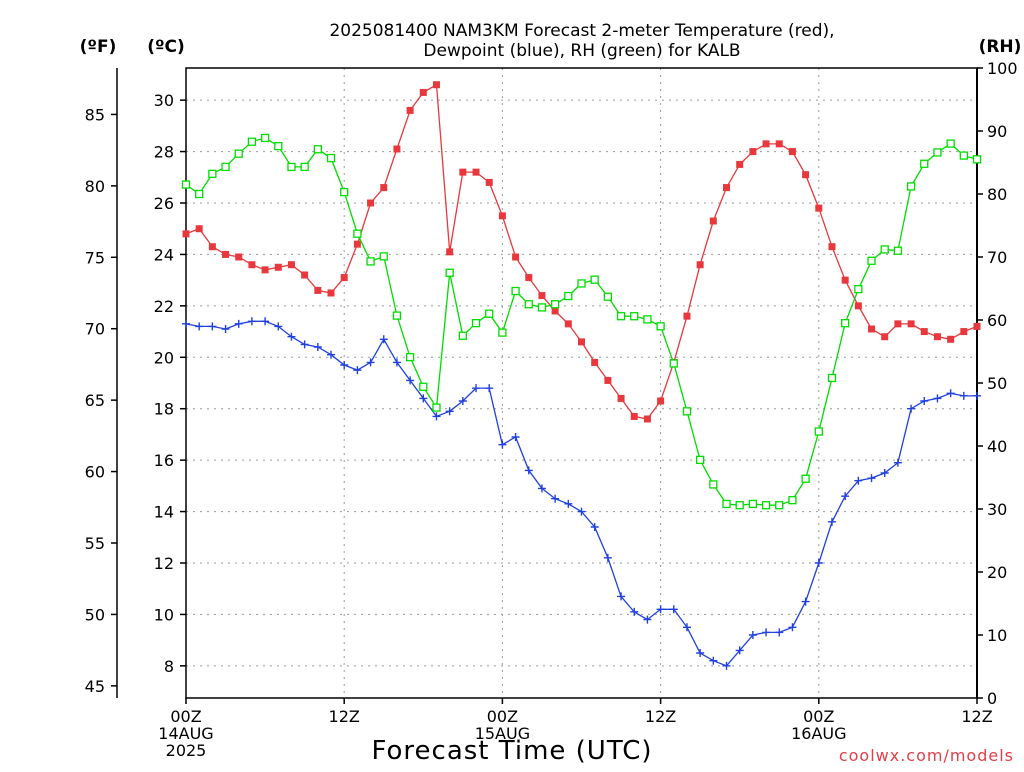 The width and height of the screenshot is (1024, 772). What do you see at coordinates (502, 733) in the screenshot?
I see `x-tick-date-label: 15AUG` at bounding box center [502, 733].